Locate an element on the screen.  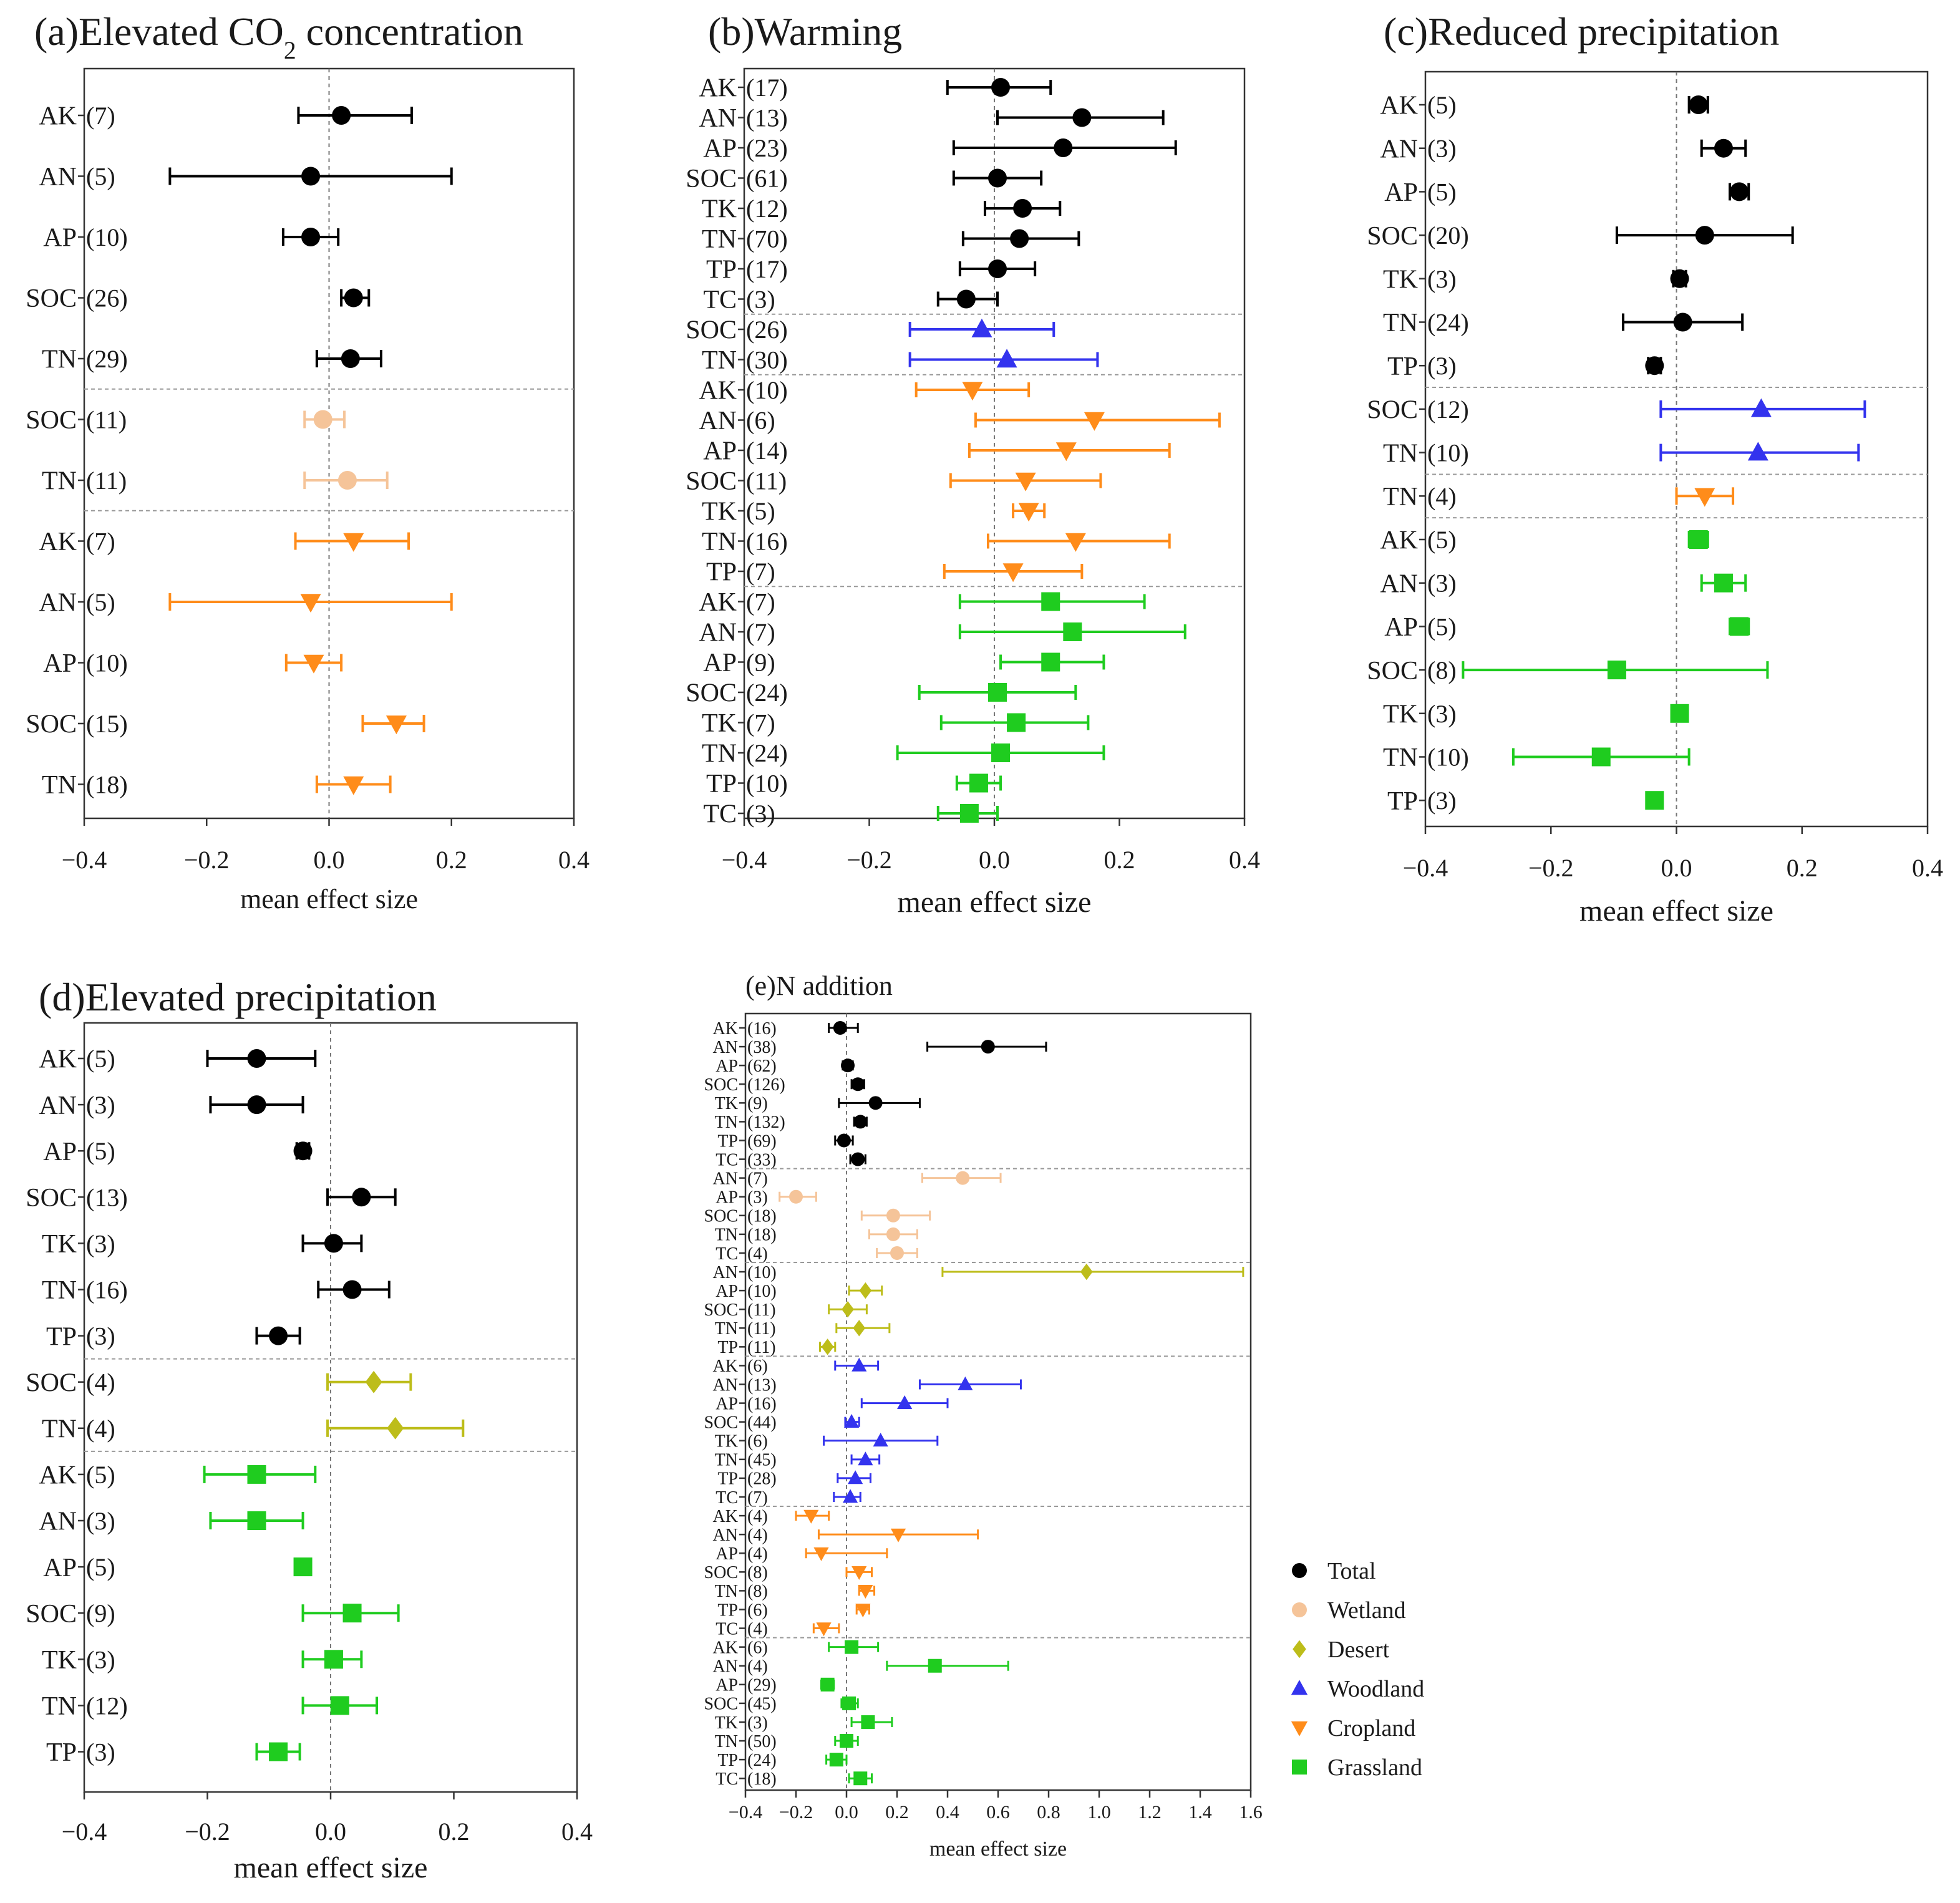
row-sample-size: (70) is located at coordinates (767, 239).